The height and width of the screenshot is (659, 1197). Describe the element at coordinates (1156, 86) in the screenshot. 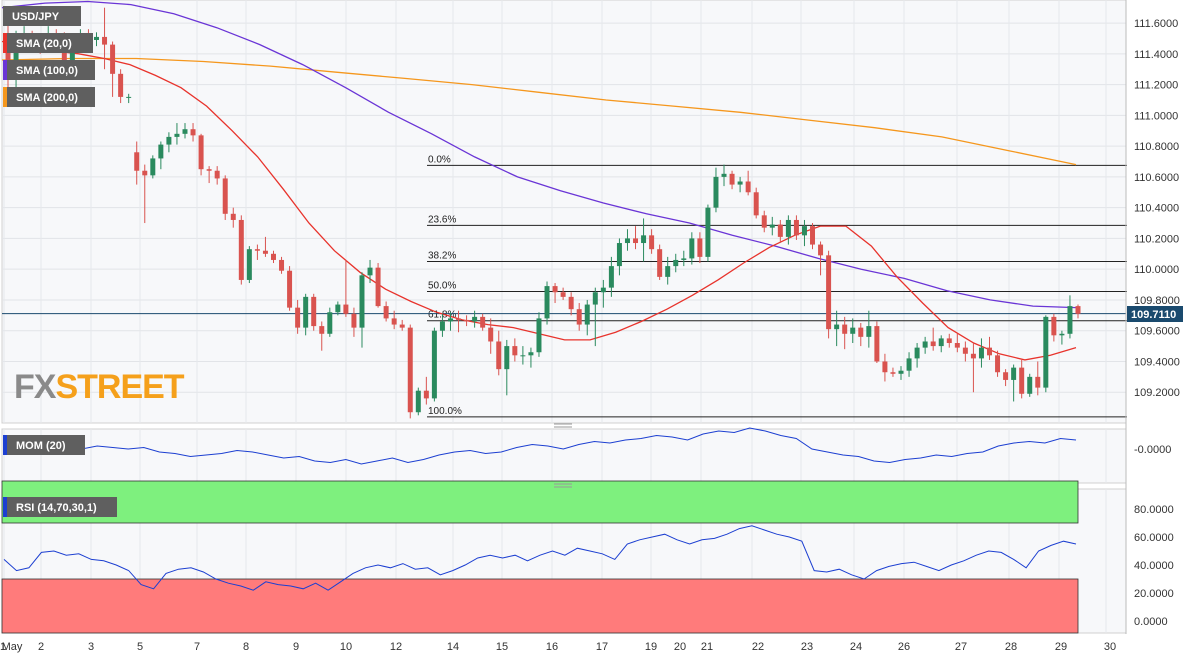

I see `y-tick-label: 111.2000` at that location.